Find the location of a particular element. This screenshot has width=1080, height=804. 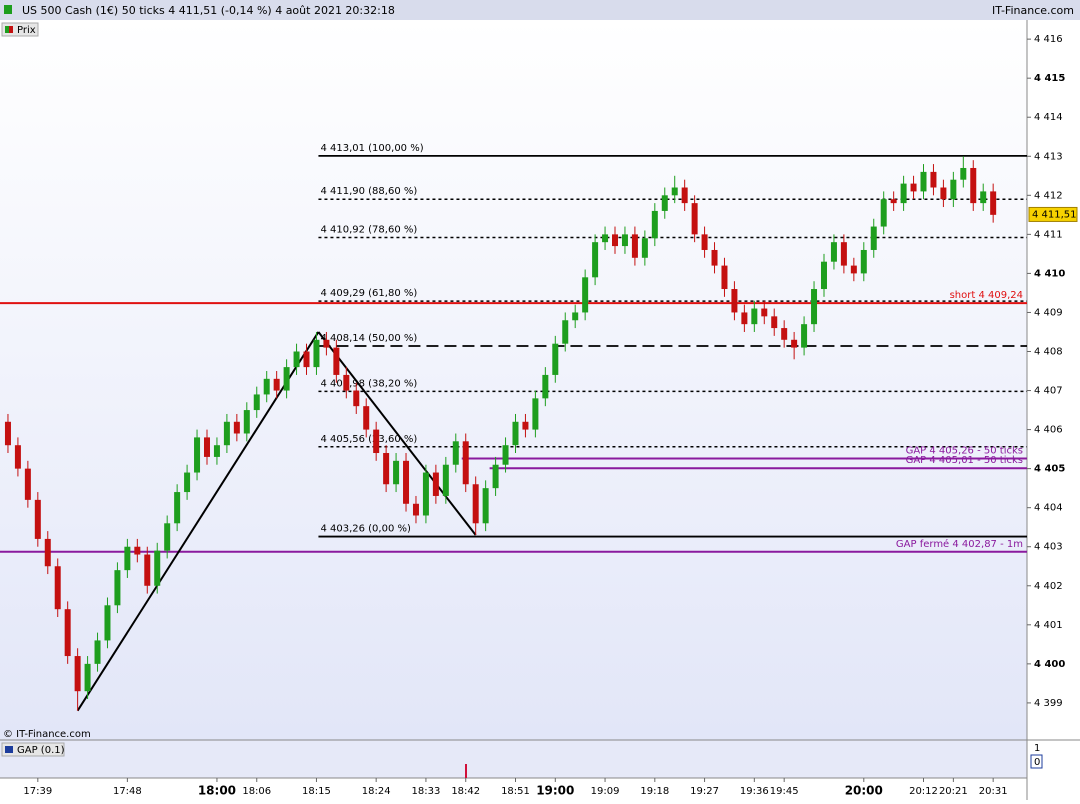

y-tick-label: 4 407 is located at coordinates (1048, 391).